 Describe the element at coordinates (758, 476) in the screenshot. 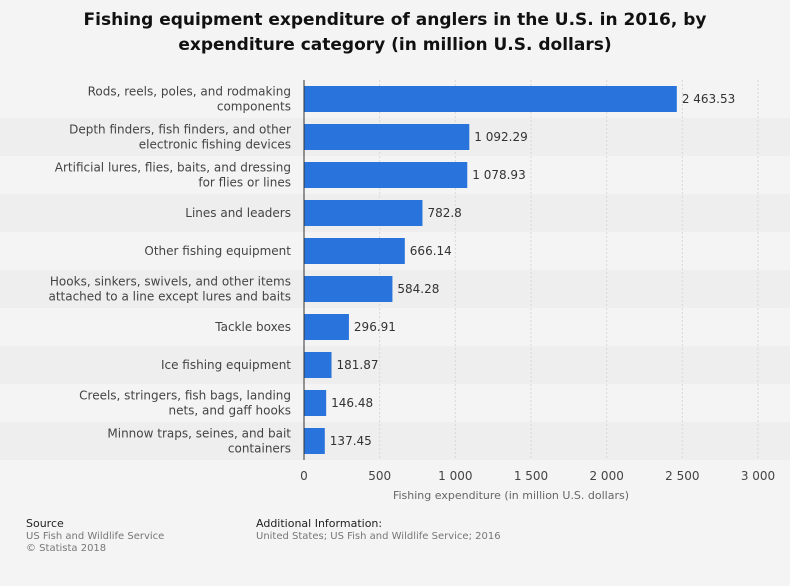

I see `x-tick-label: 3 000` at that location.